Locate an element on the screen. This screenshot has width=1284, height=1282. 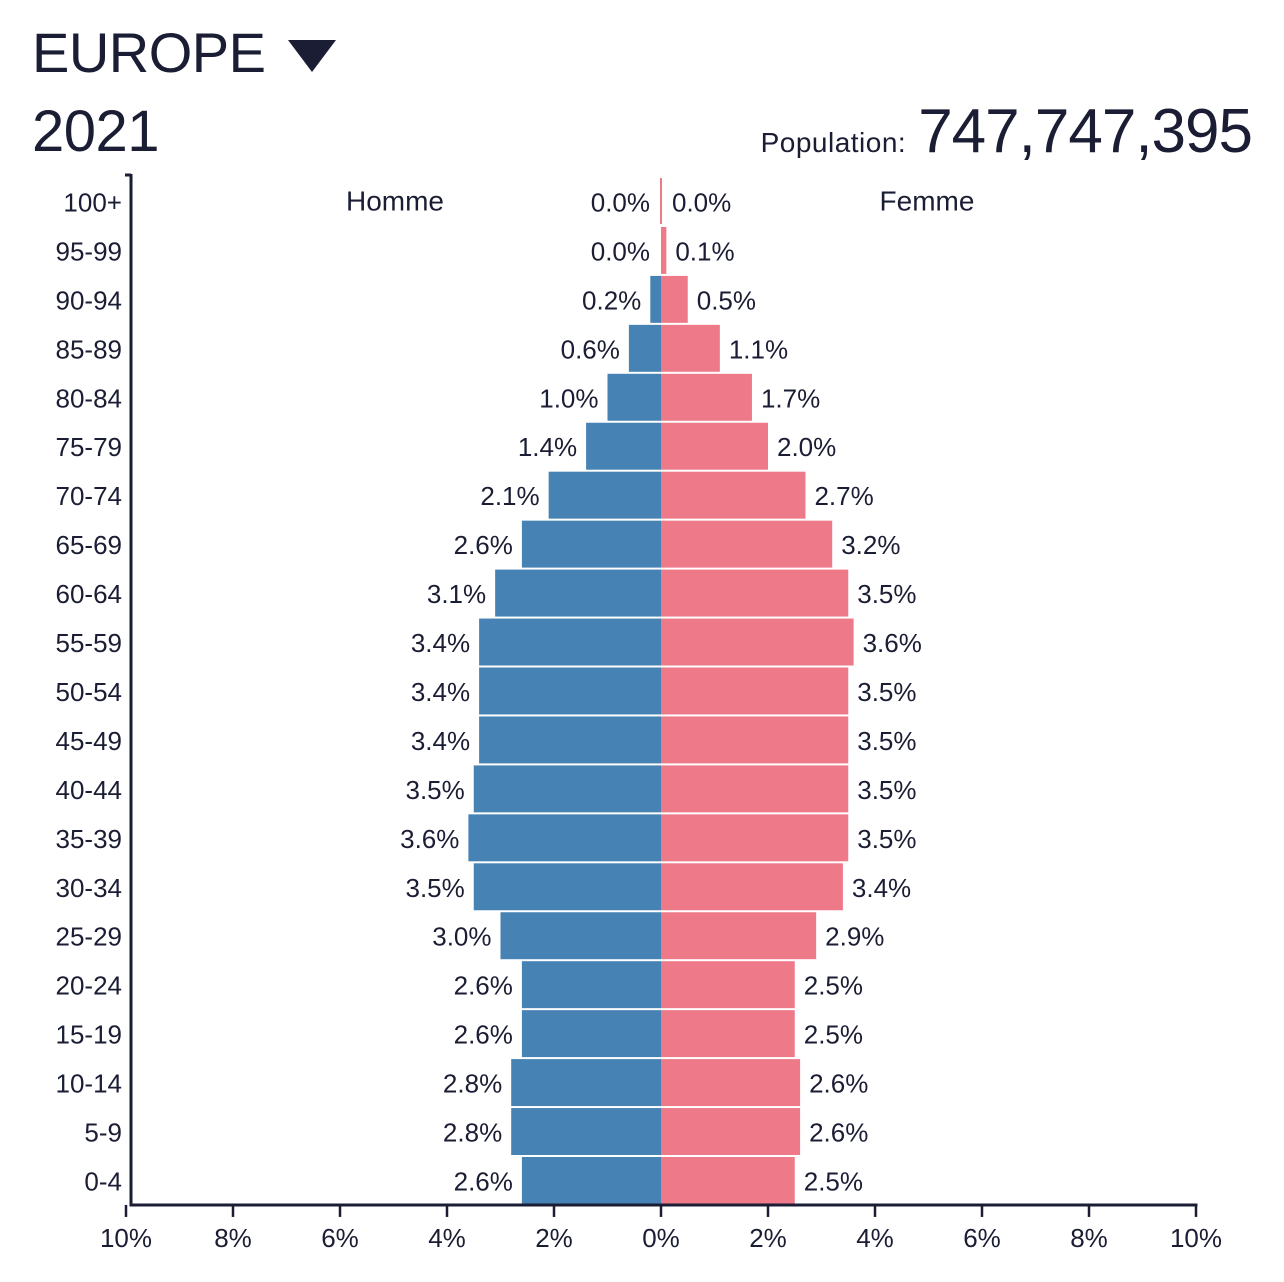
age-group-label: 80-84 is located at coordinates (89, 398).